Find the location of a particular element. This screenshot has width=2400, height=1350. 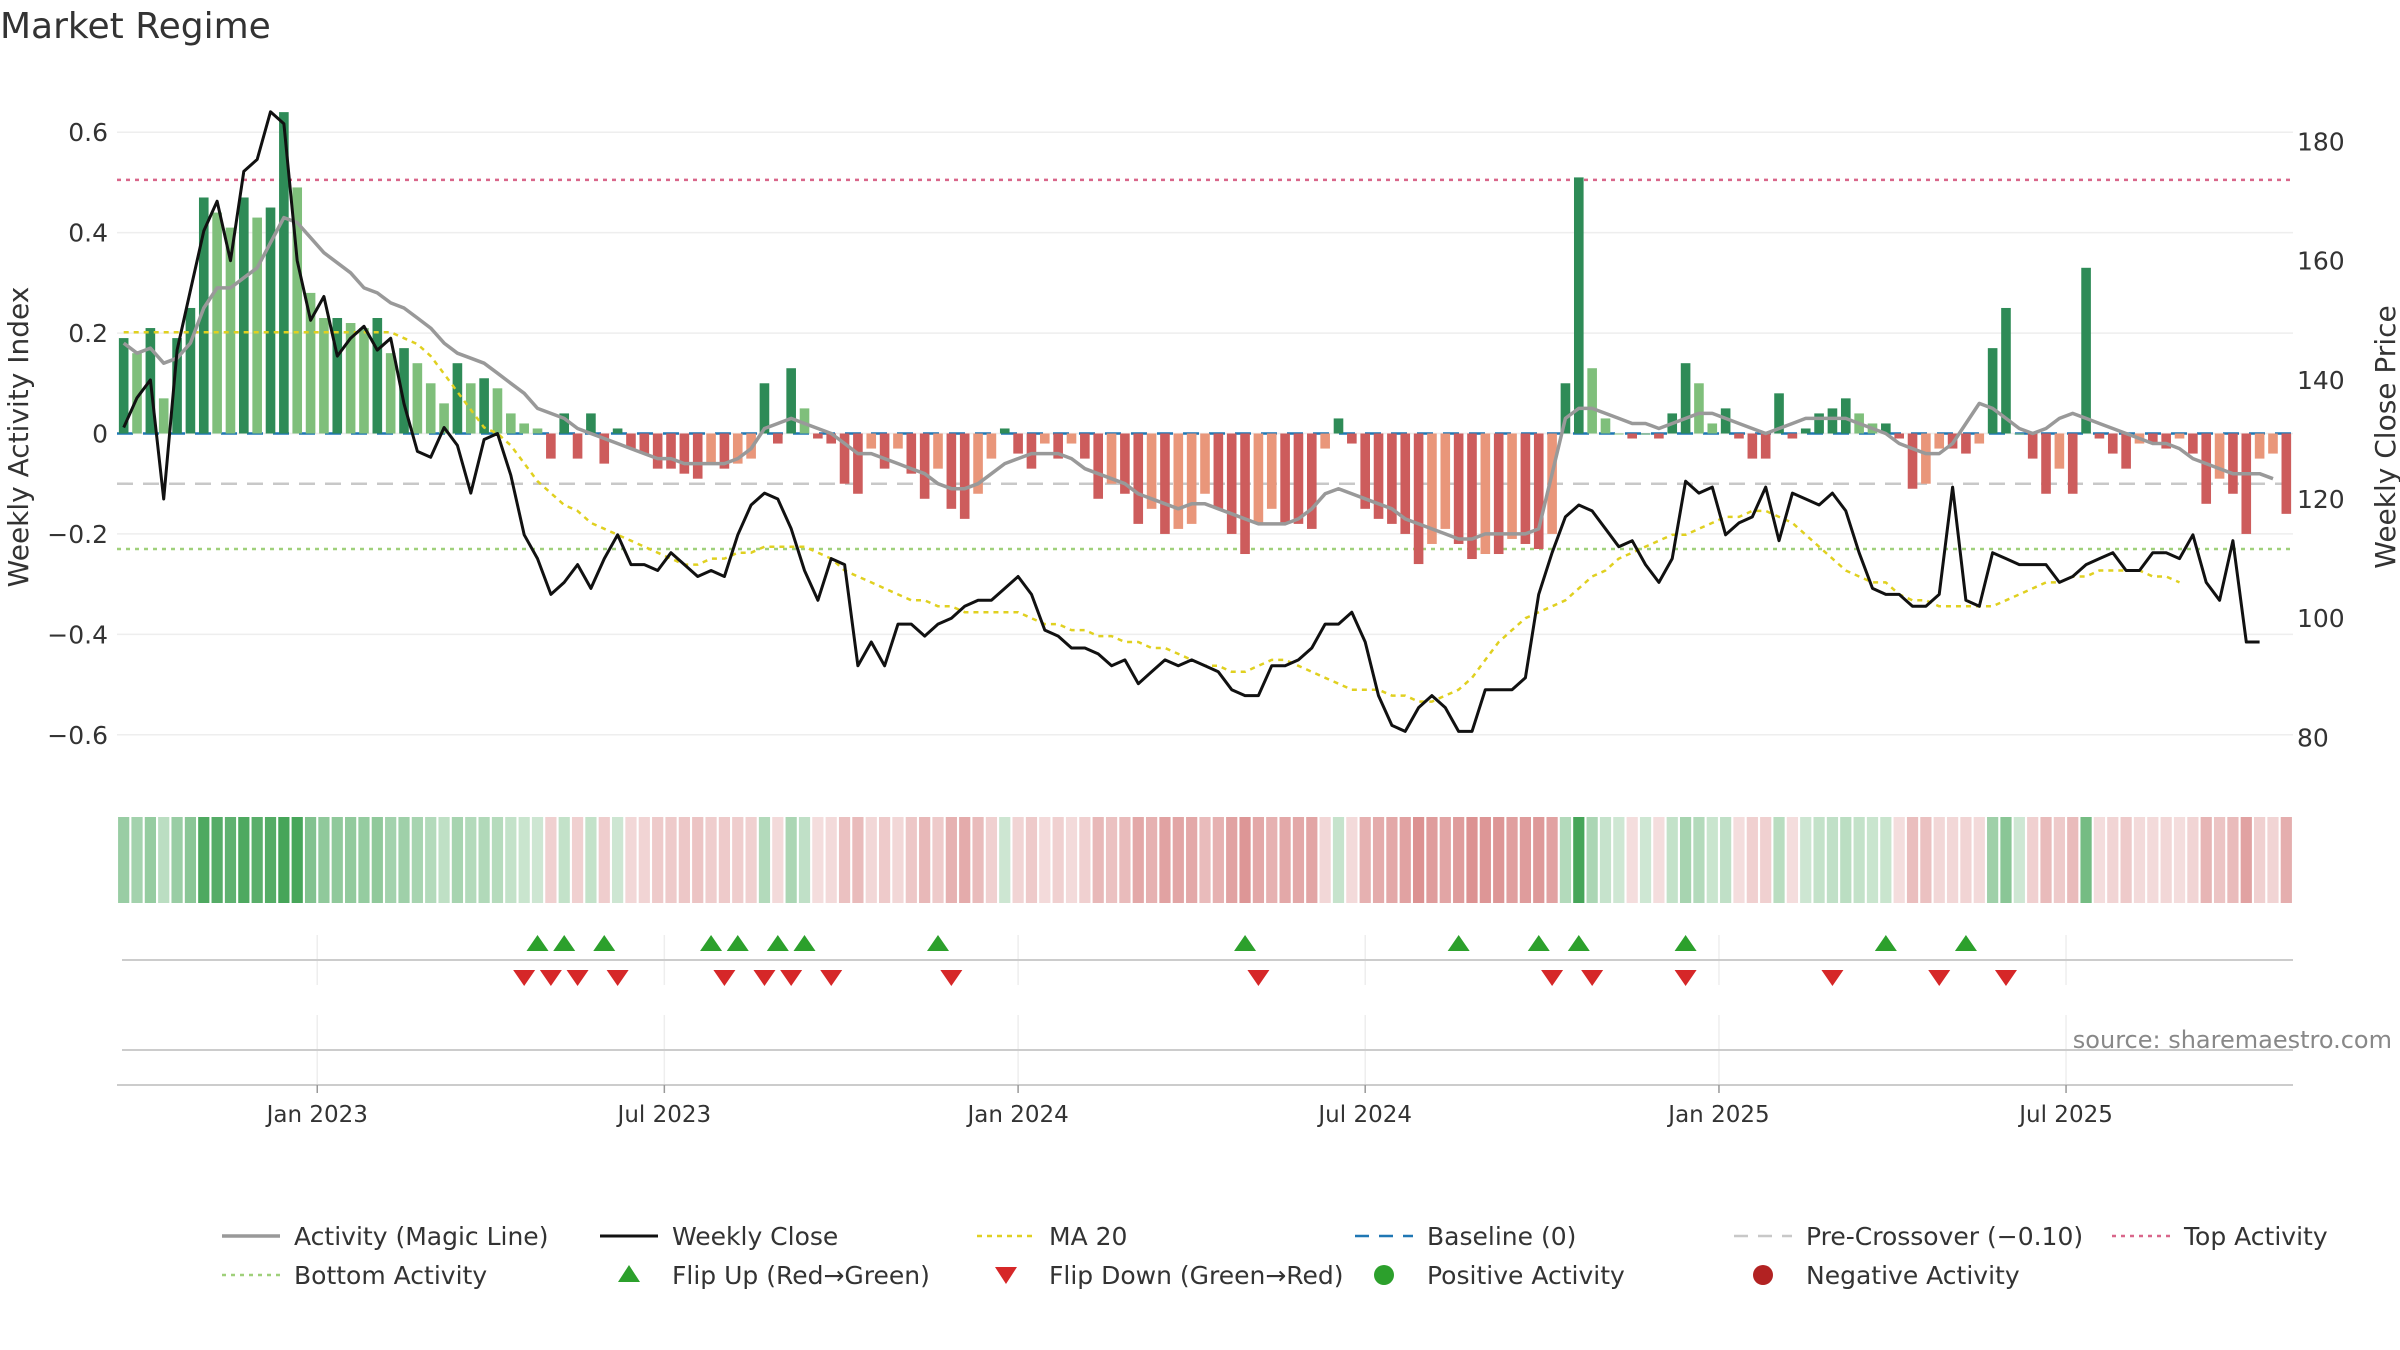

y-right-tick-label: 140 is located at coordinates (2321, 380).